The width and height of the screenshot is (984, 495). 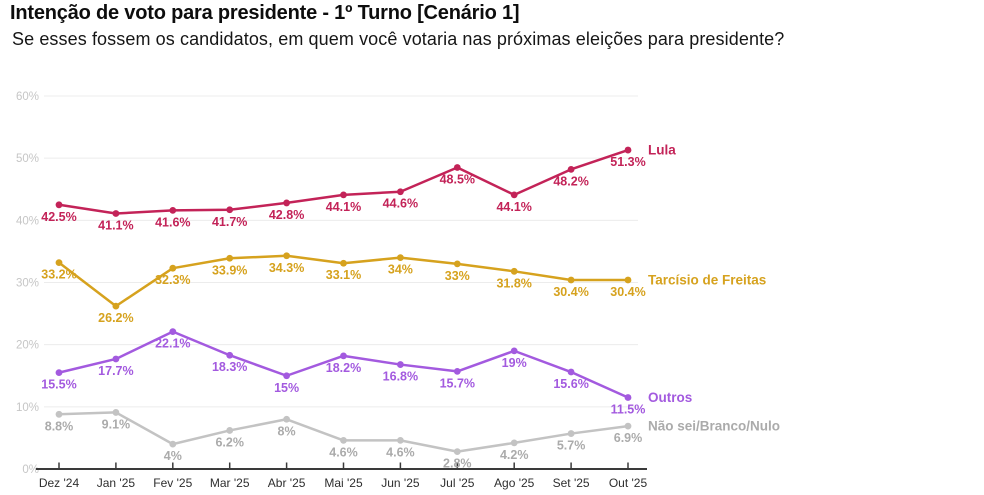 What do you see at coordinates (514, 363) in the screenshot?
I see `value-label-outros: 19%` at bounding box center [514, 363].